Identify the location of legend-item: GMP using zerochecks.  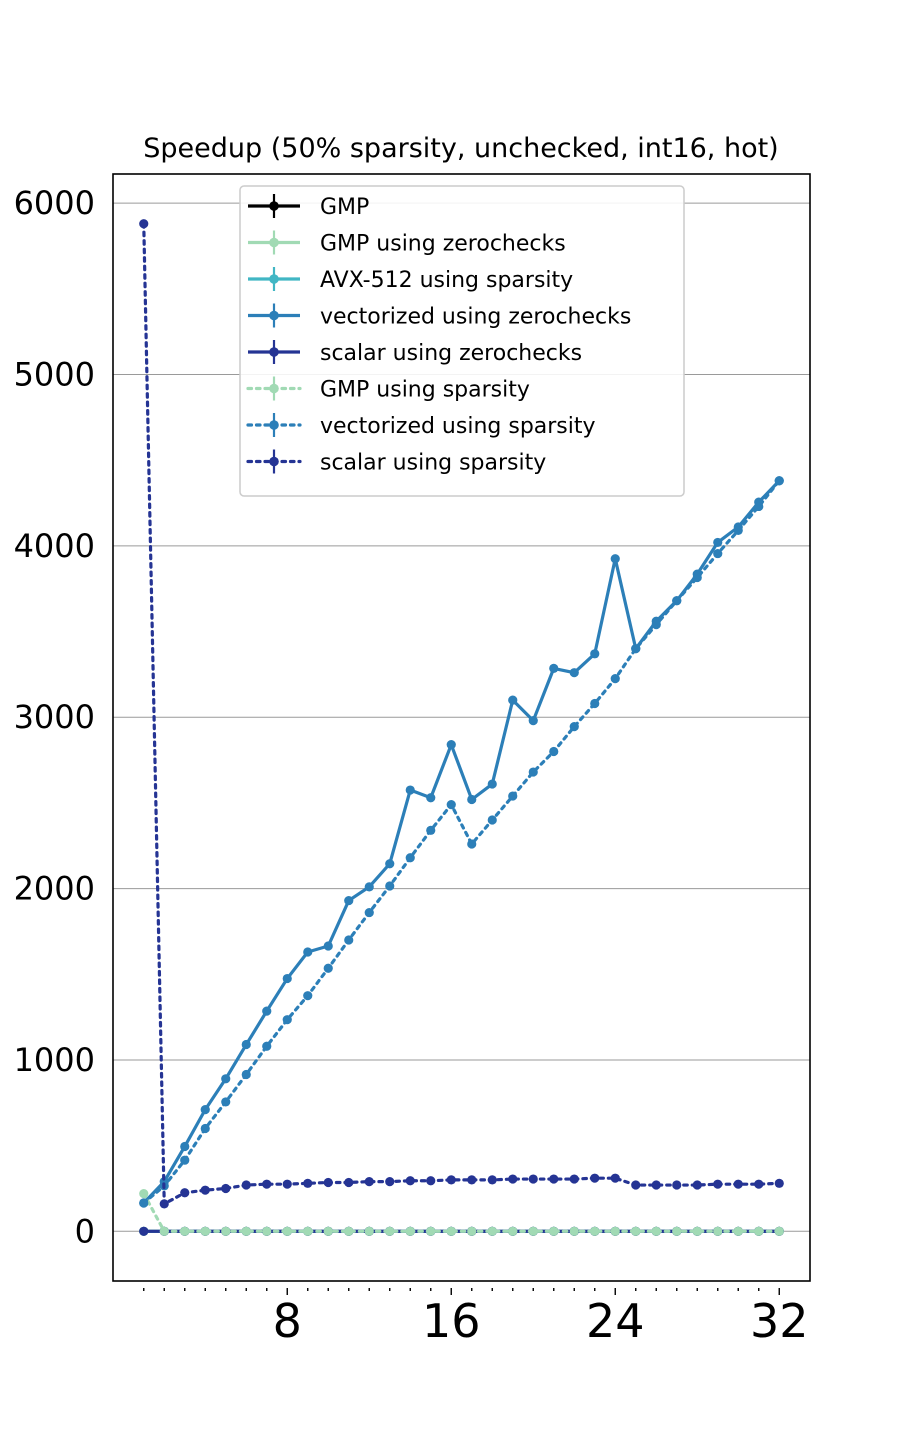
(407, 243).